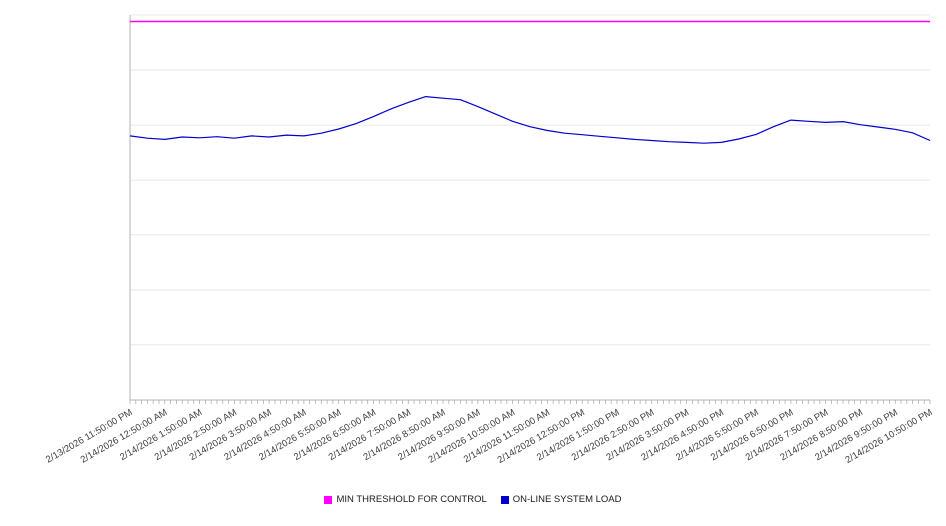 The height and width of the screenshot is (526, 946). What do you see at coordinates (411, 499) in the screenshot?
I see `threshold-legend-label: MIN THRESHOLD FOR CONTROL` at bounding box center [411, 499].